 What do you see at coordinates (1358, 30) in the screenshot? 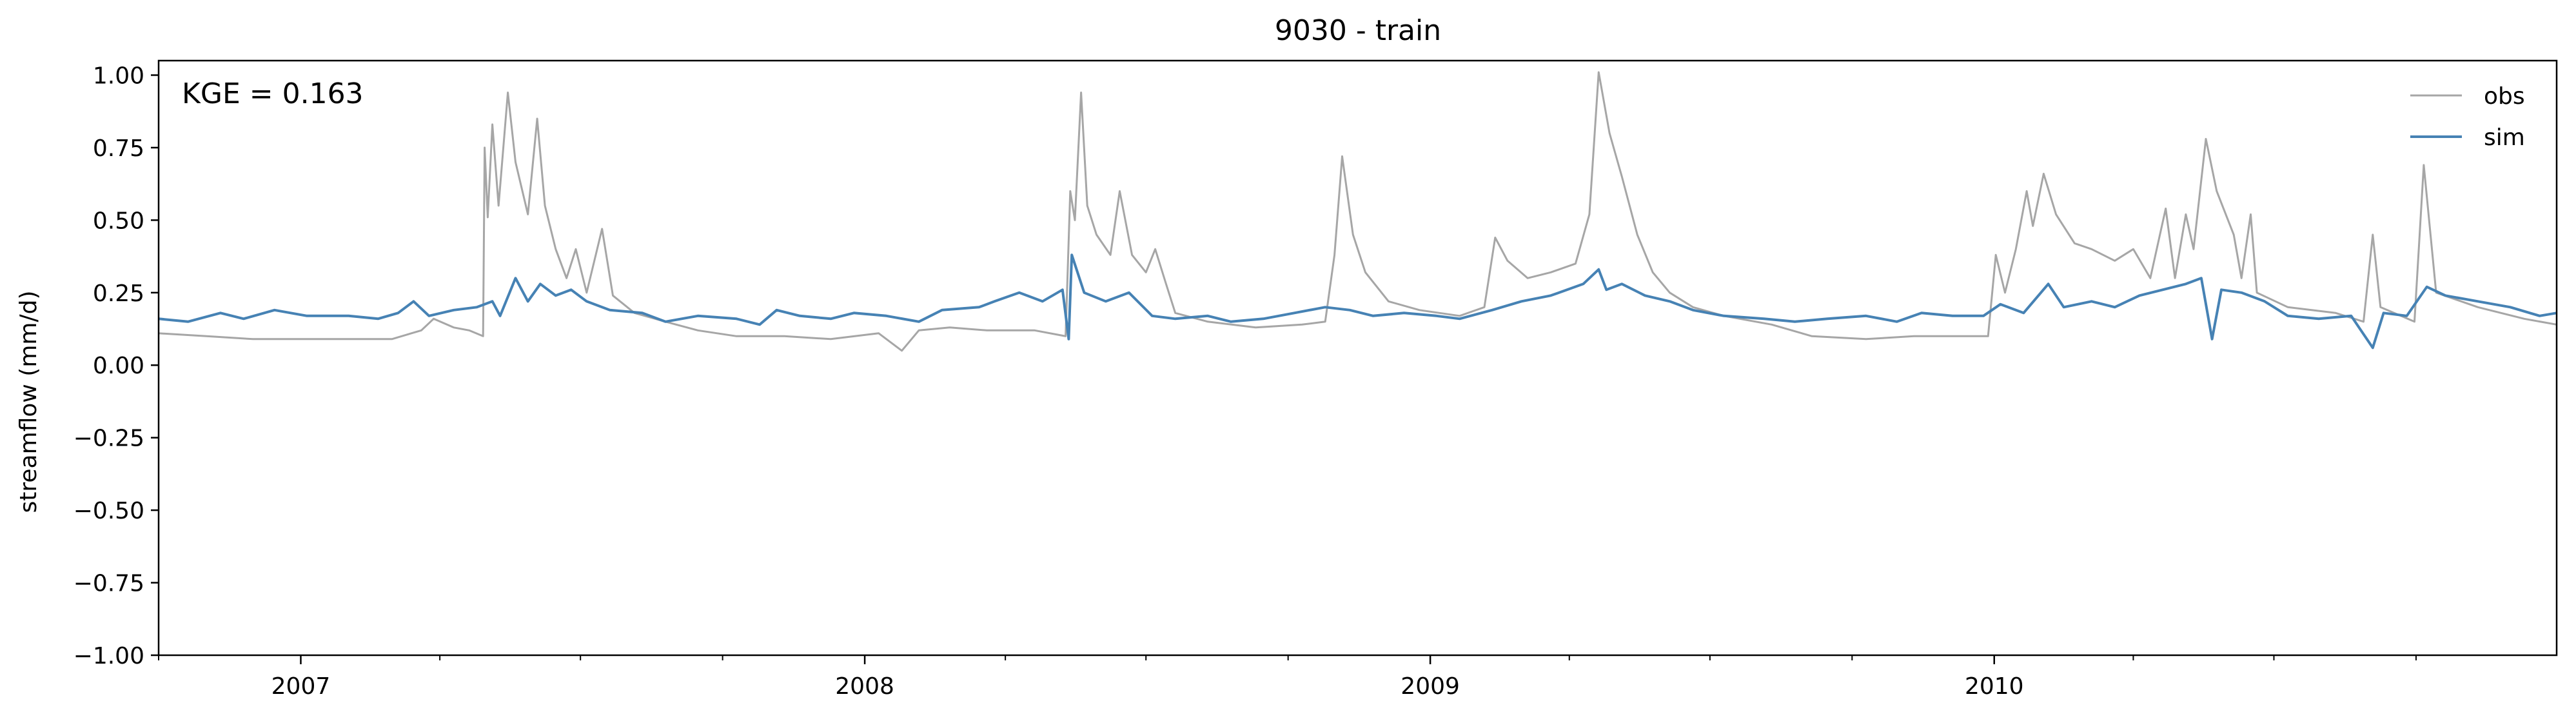
I see `chart-title: 9030 - train` at bounding box center [1358, 30].